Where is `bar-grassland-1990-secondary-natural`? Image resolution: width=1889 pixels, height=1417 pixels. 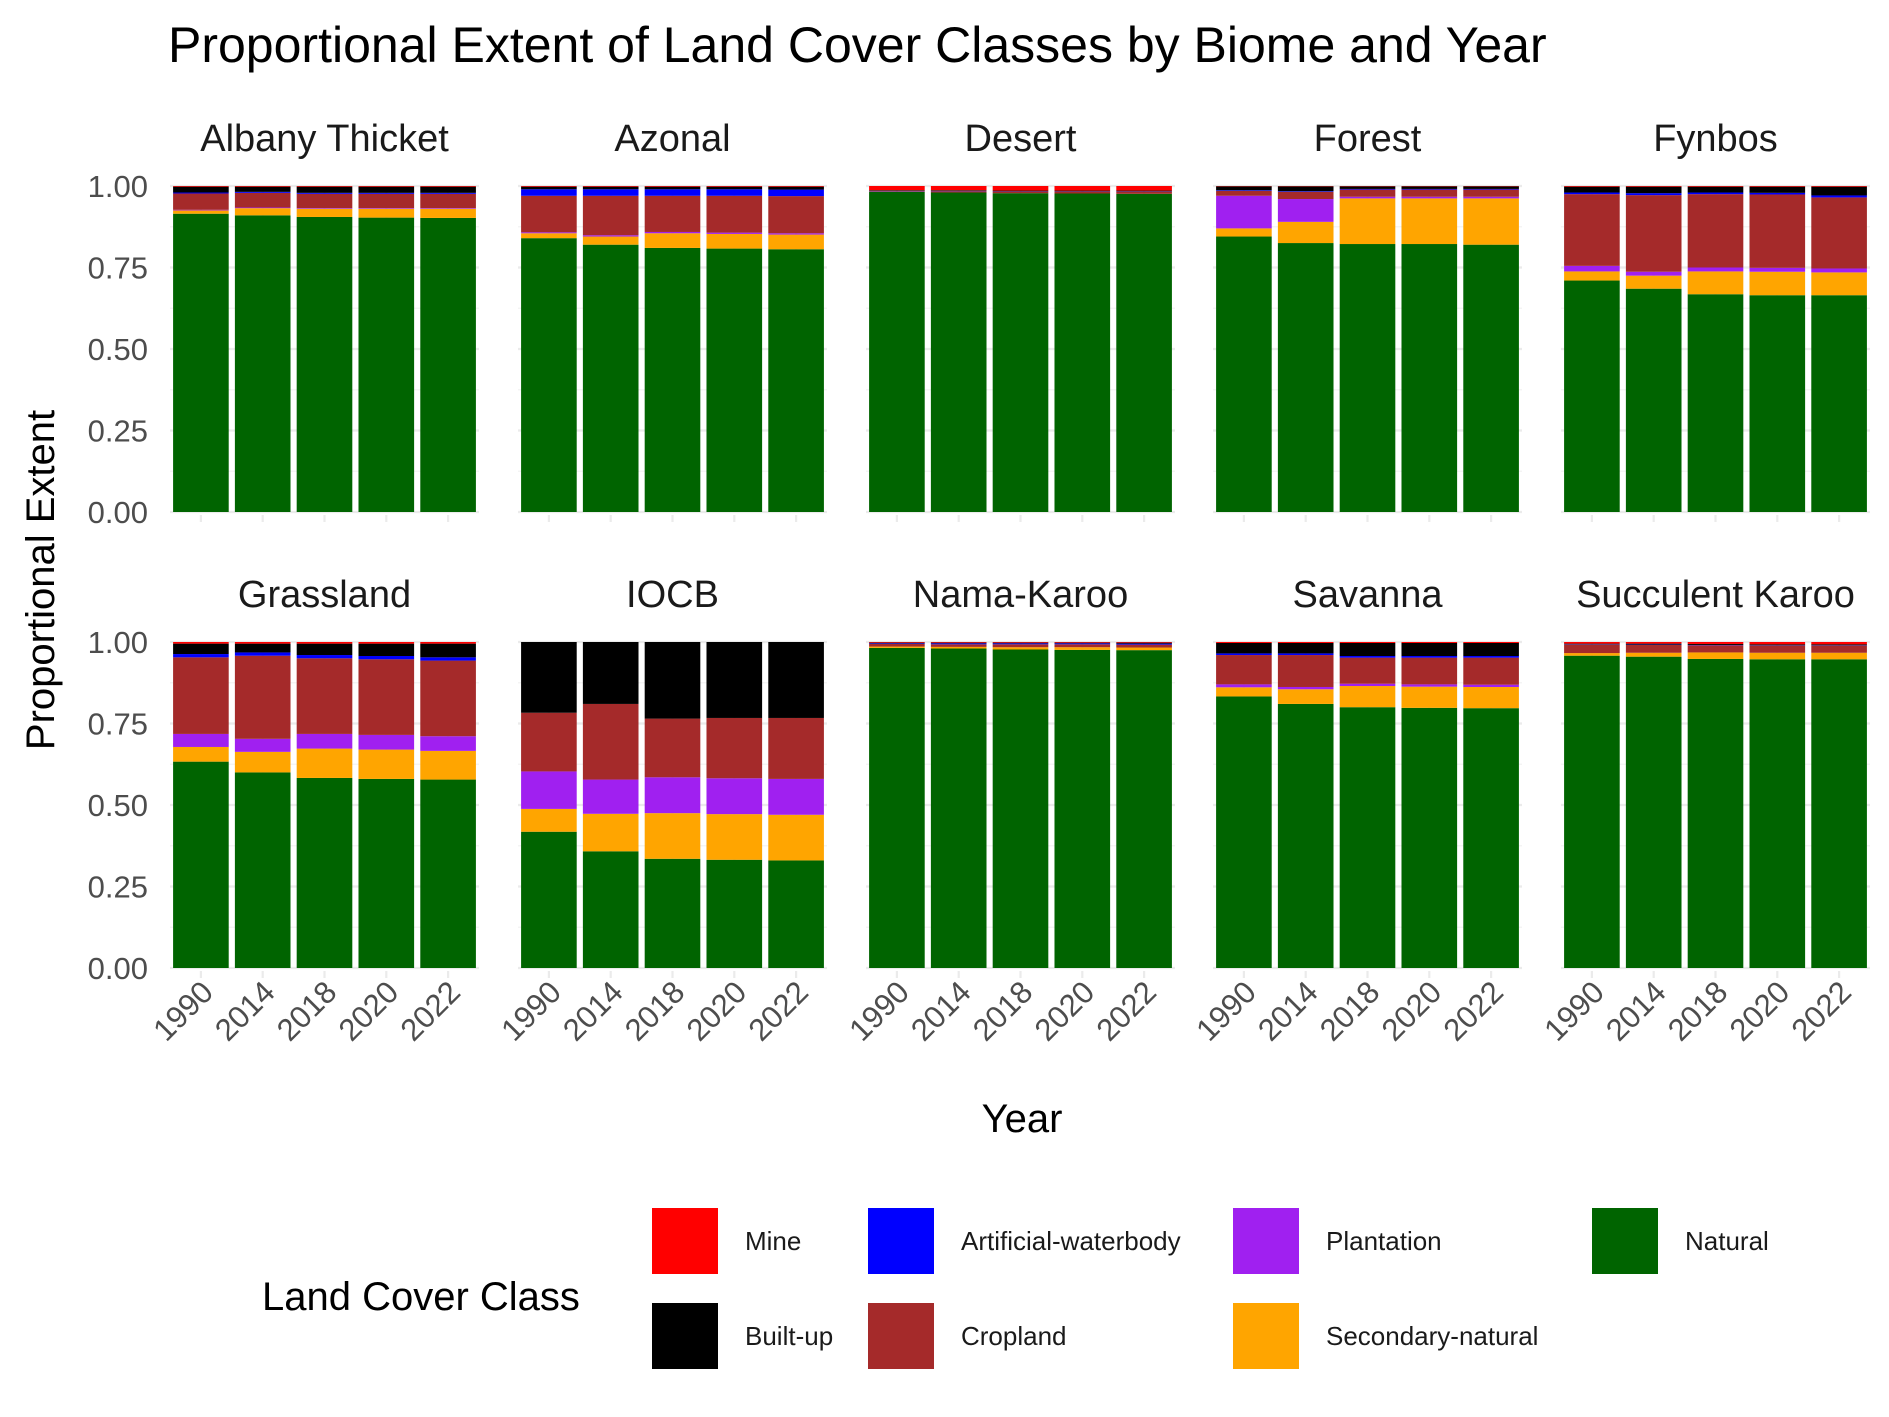
bar-grassland-1990-secondary-natural is located at coordinates (201, 754).